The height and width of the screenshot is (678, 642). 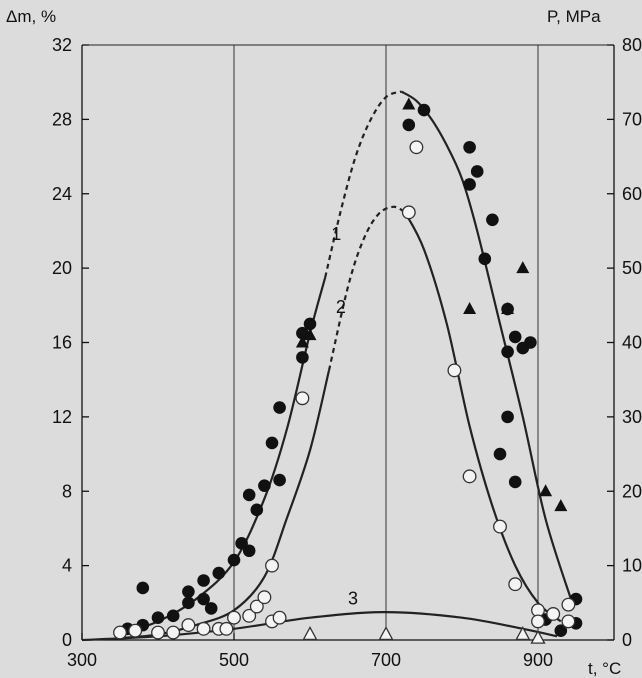 I want to click on y-tick-label-right: 30, so click(x=632, y=417).